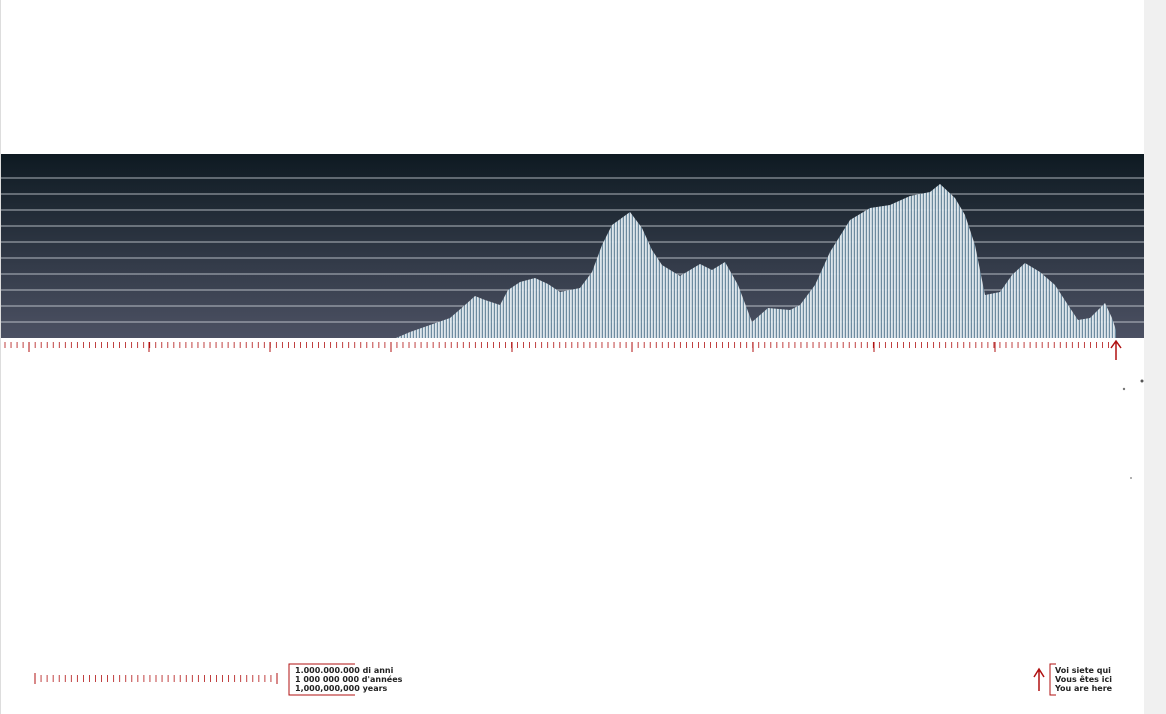 The height and width of the screenshot is (714, 1166). Describe the element at coordinates (1052, 679) in the screenshot. I see `here-bracket` at that location.